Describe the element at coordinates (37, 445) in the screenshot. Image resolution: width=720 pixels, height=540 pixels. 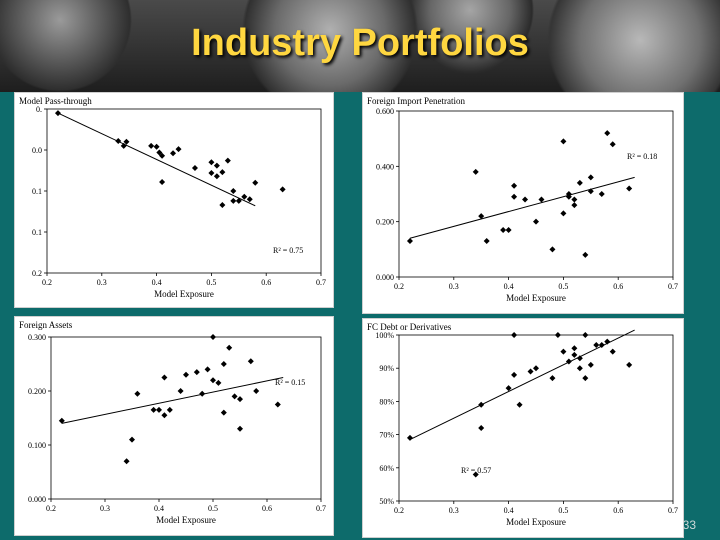
I see `y-tick-label: 0.100` at that location.